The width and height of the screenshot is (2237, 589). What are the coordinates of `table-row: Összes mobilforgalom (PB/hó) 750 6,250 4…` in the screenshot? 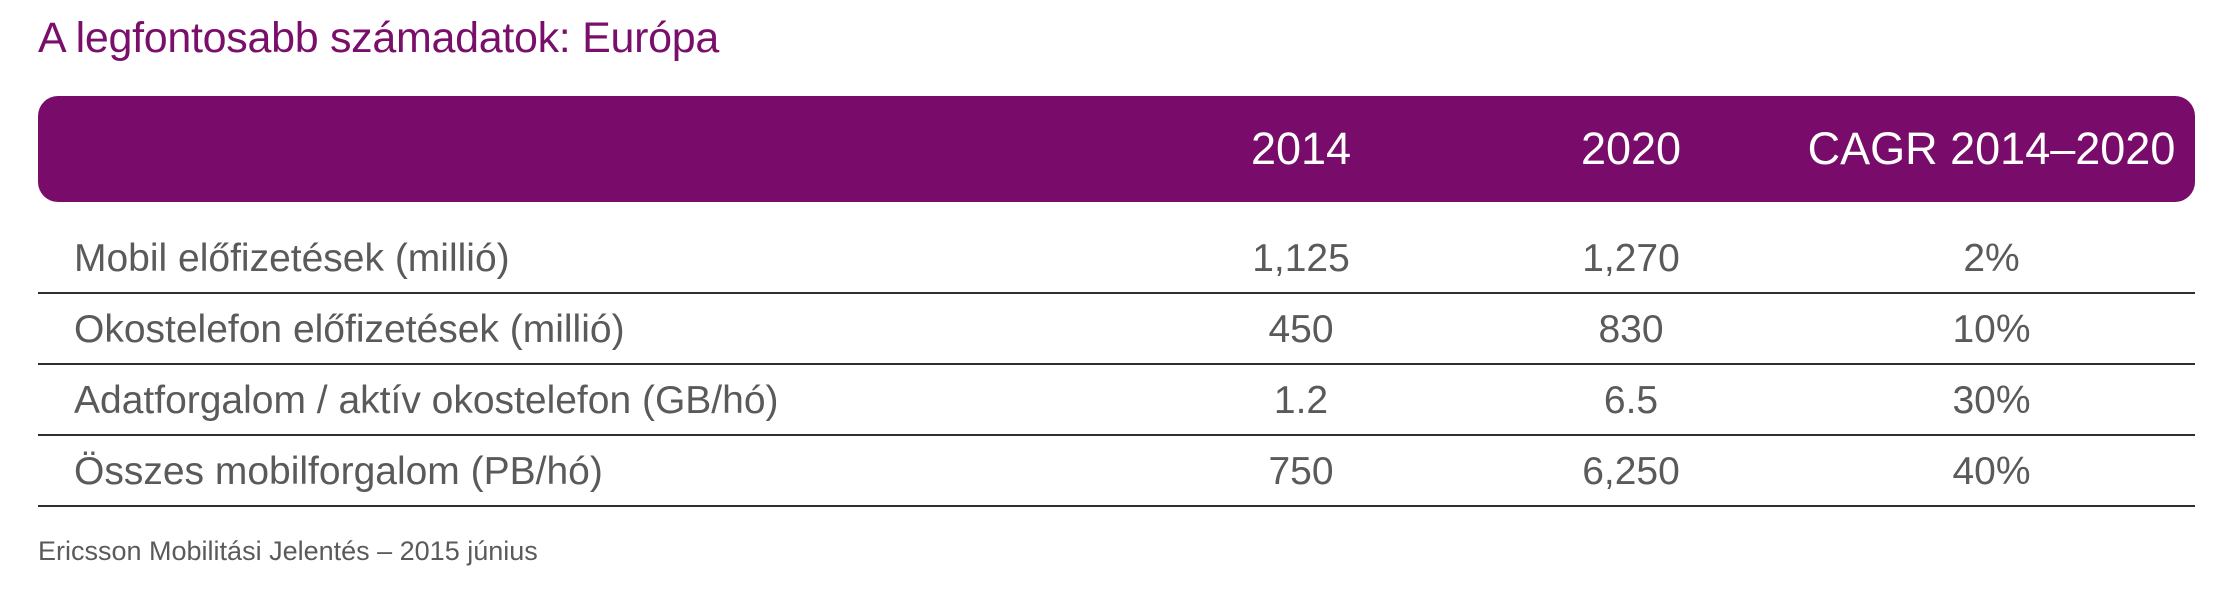 It's located at (1116, 472).